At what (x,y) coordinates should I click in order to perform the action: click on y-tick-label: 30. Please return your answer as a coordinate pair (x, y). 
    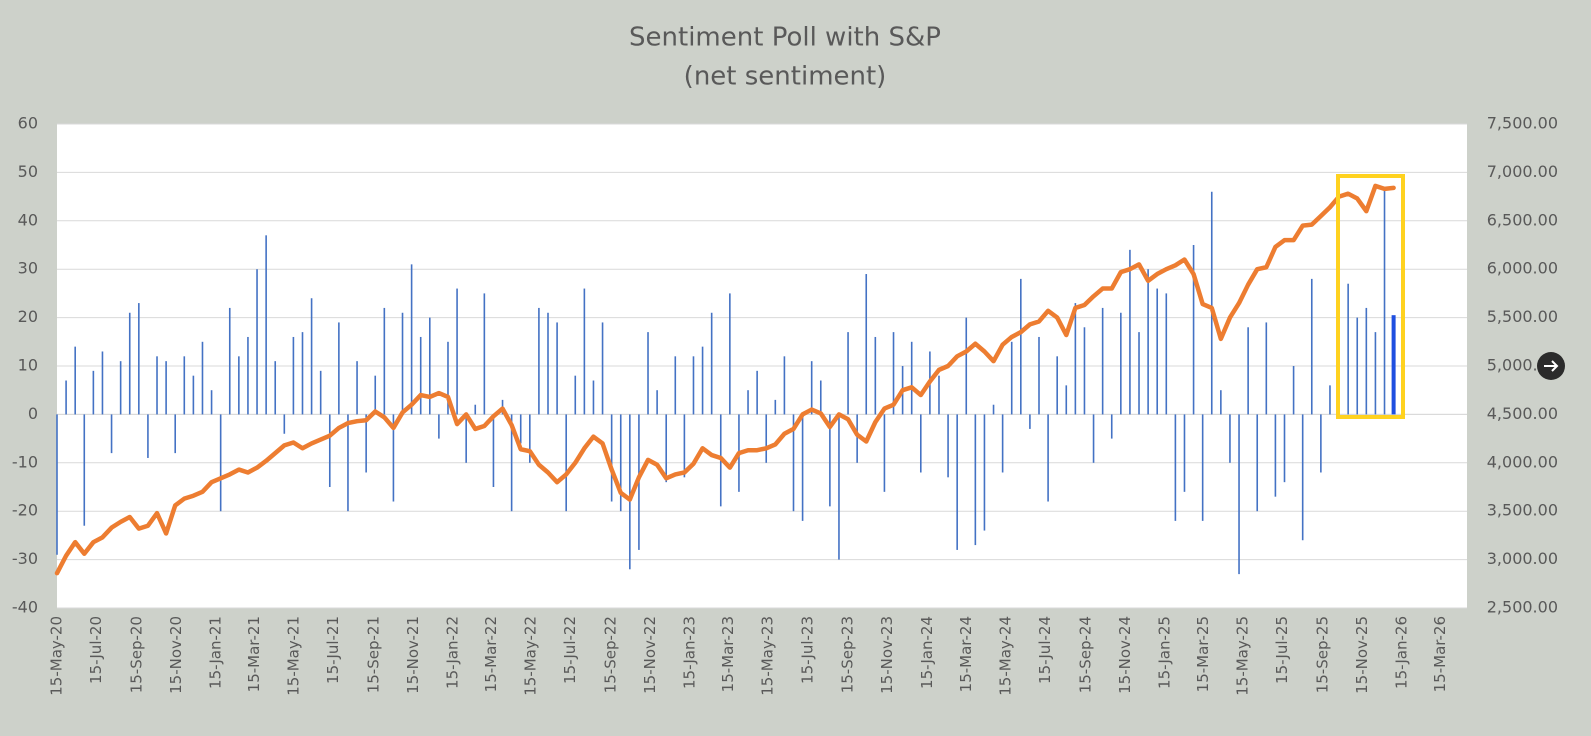
    Looking at the image, I should click on (28, 268).